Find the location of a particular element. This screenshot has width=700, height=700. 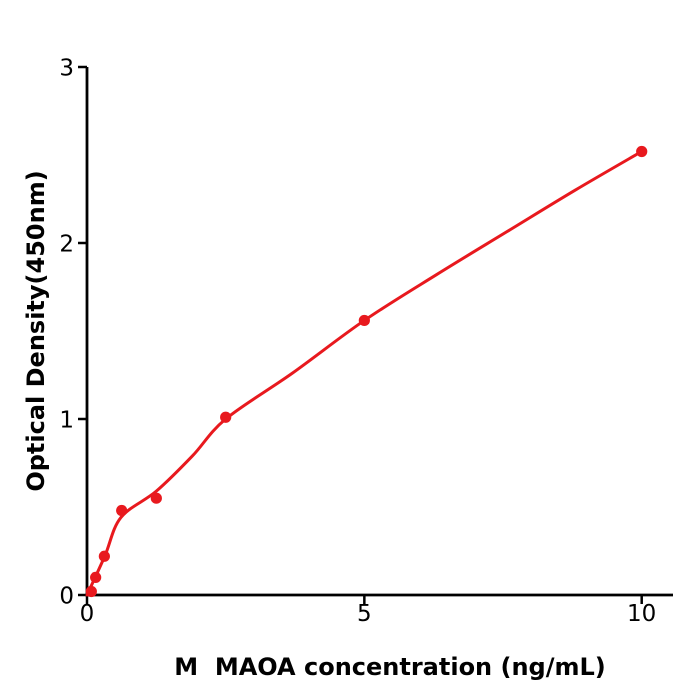

y-tick-label: 1 is located at coordinates (66, 421).